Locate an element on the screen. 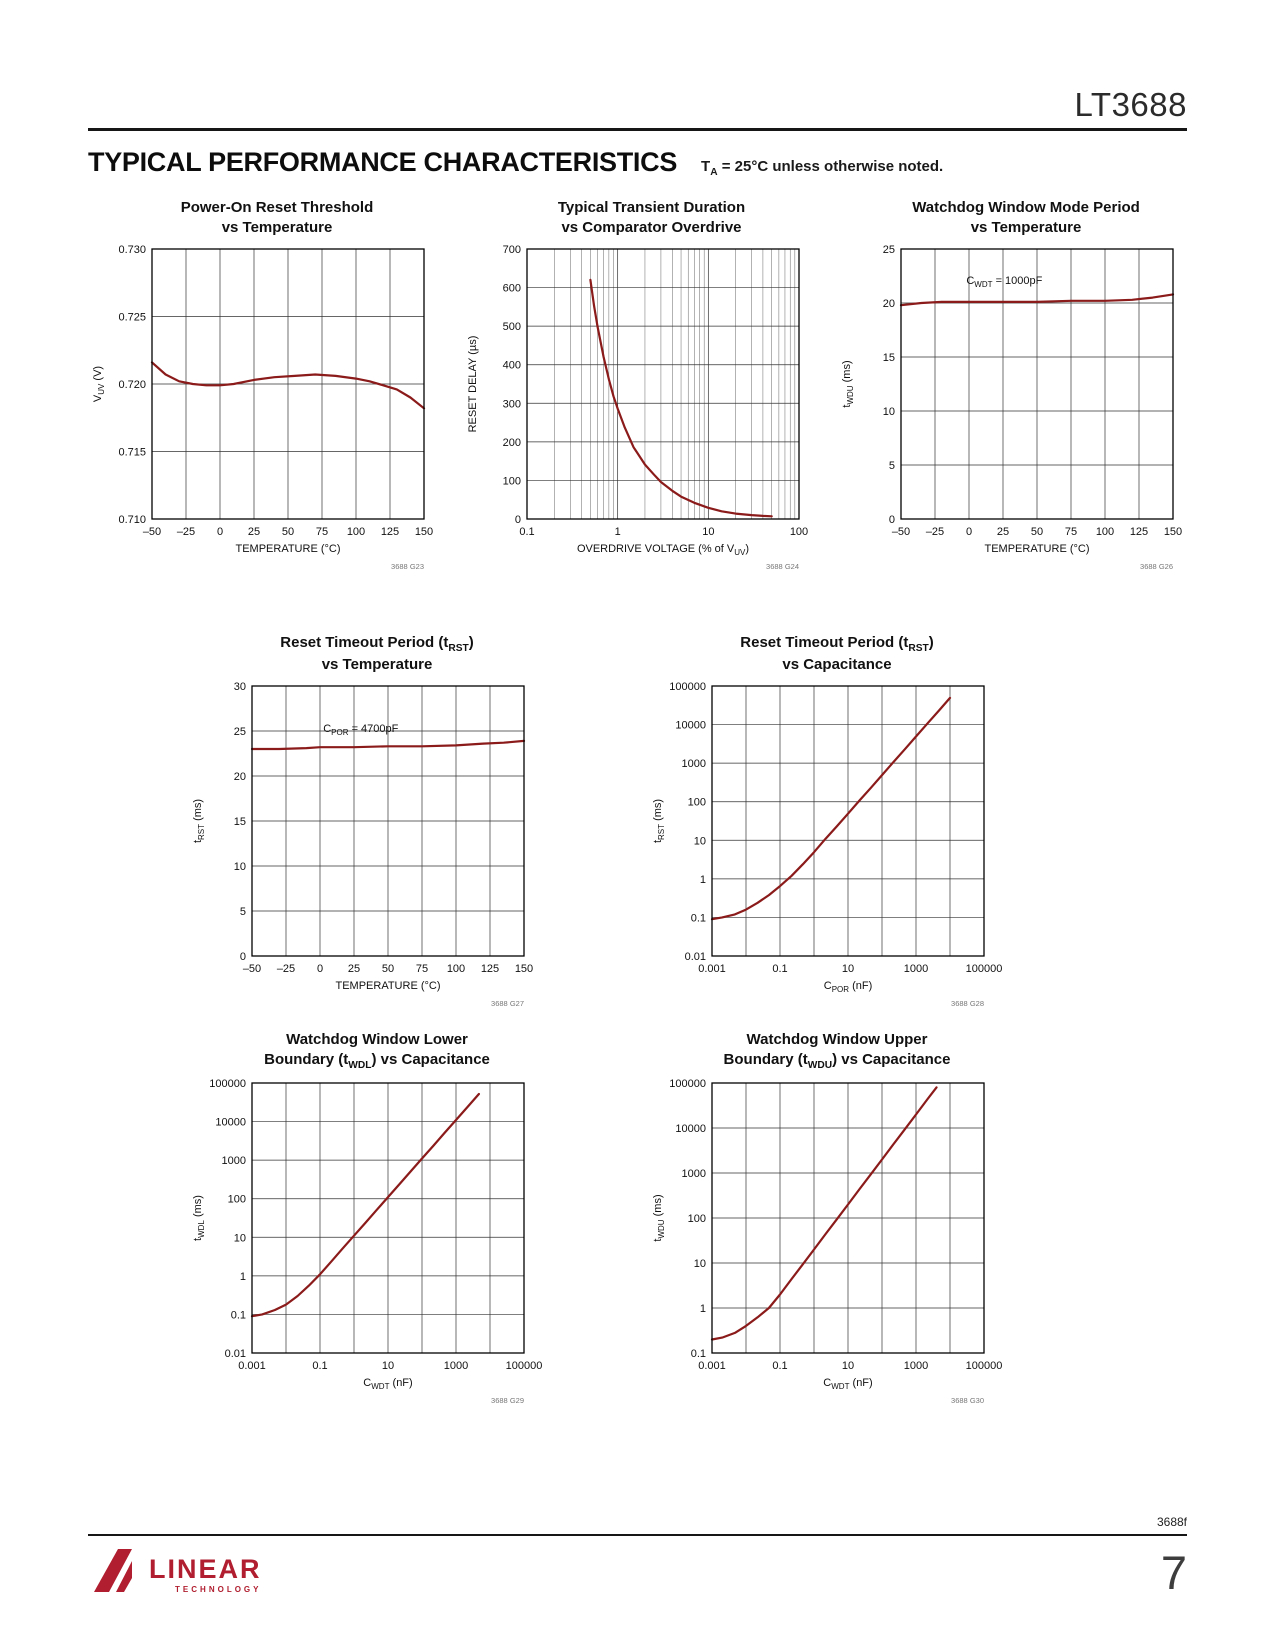 The height and width of the screenshot is (1650, 1275). doc-header: LT3688 is located at coordinates (637, 62).